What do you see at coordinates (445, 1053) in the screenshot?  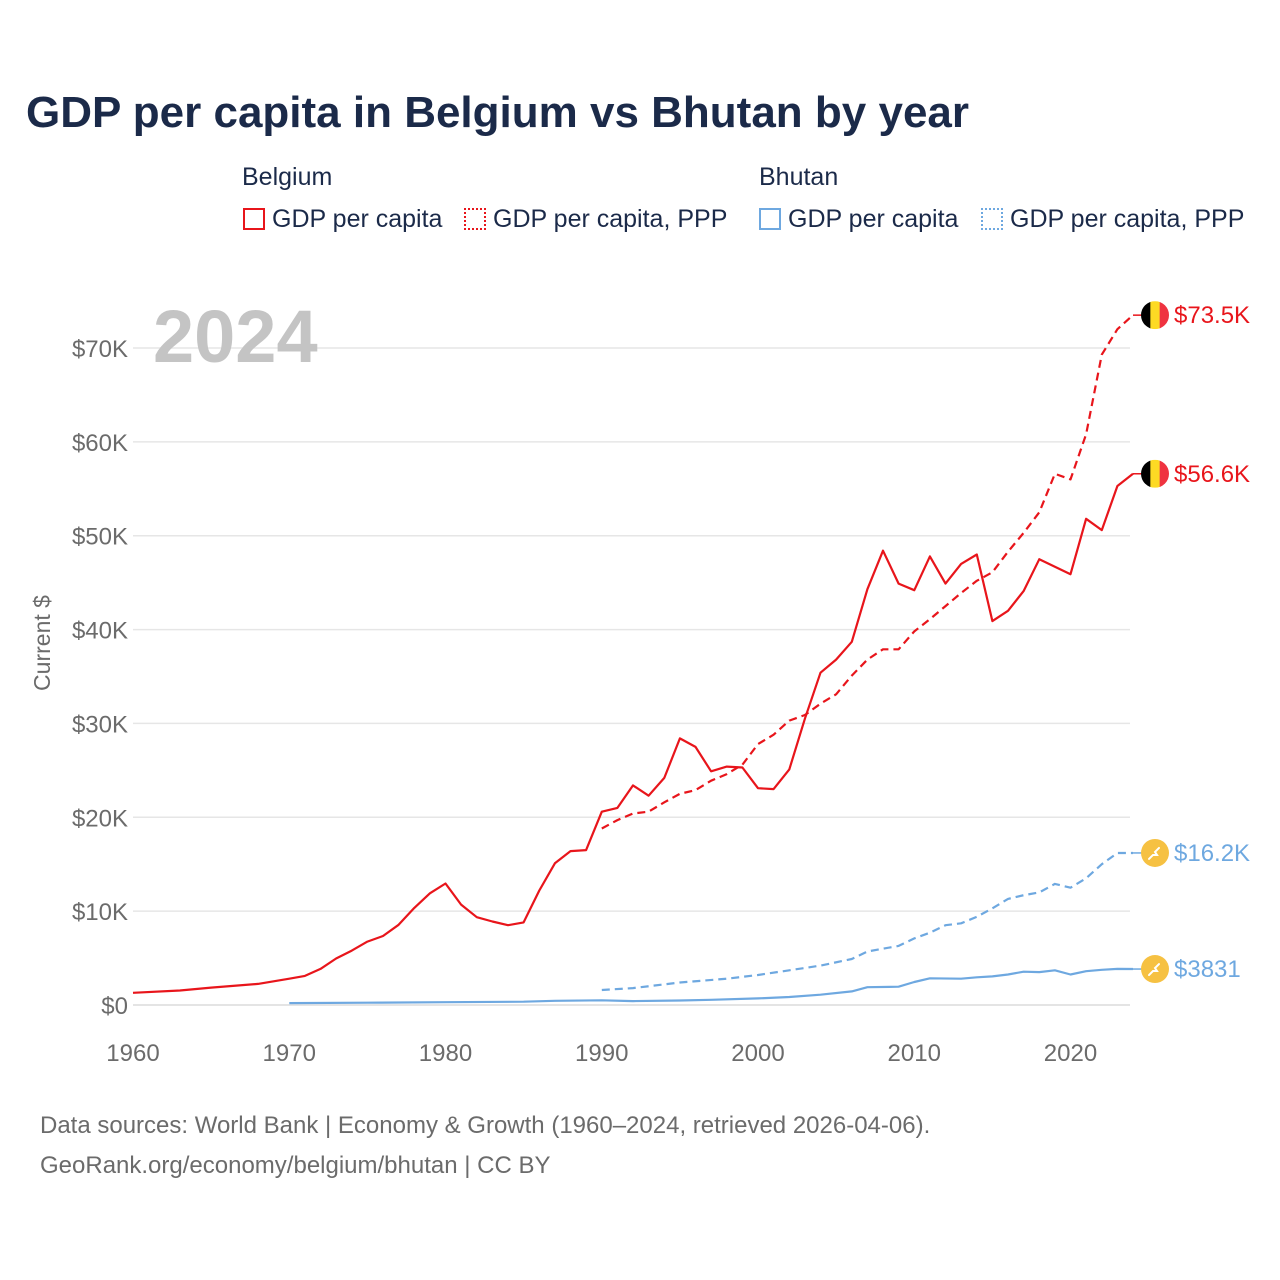 I see `x-tick-label: 1980` at bounding box center [445, 1053].